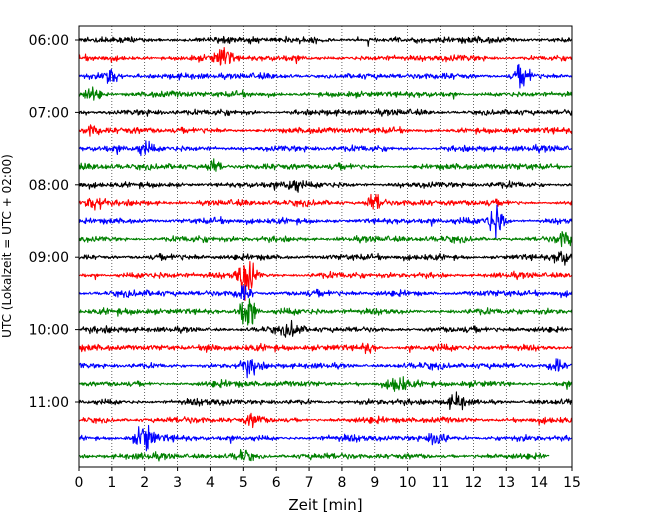 The width and height of the screenshot is (650, 520). What do you see at coordinates (49, 186) in the screenshot?
I see `y-tick-label: 08:00` at bounding box center [49, 186].